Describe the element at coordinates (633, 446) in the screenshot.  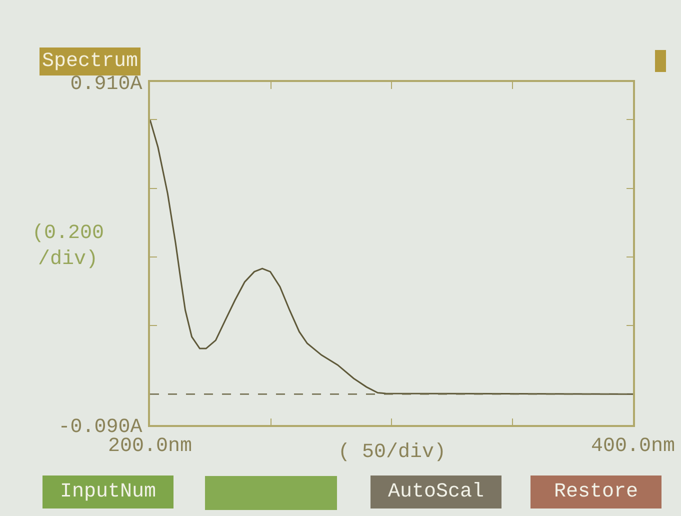
I see `x-tick-label: 400.0nm` at that location.